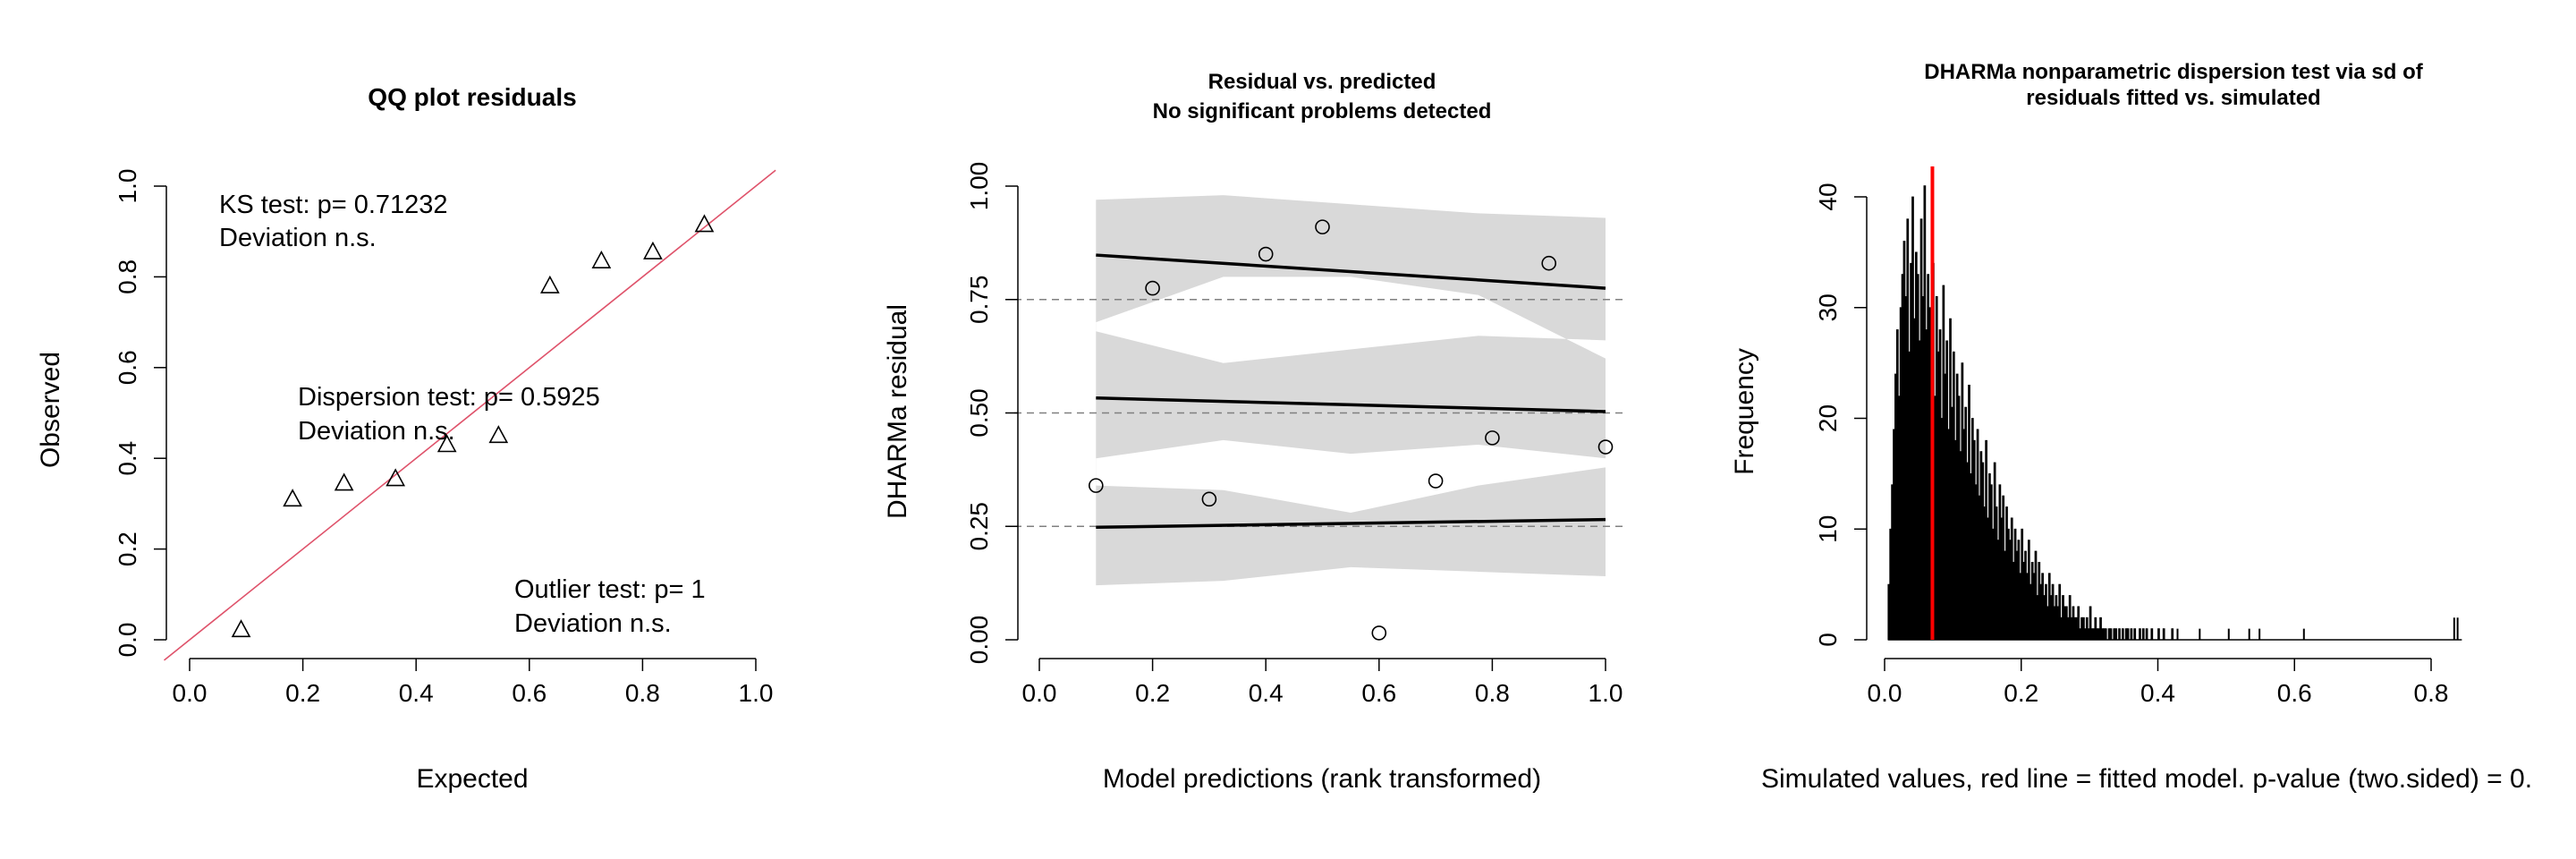  Describe the element at coordinates (1885, 693) in the screenshot. I see `histogram-x-tick-label: 0.0` at that location.